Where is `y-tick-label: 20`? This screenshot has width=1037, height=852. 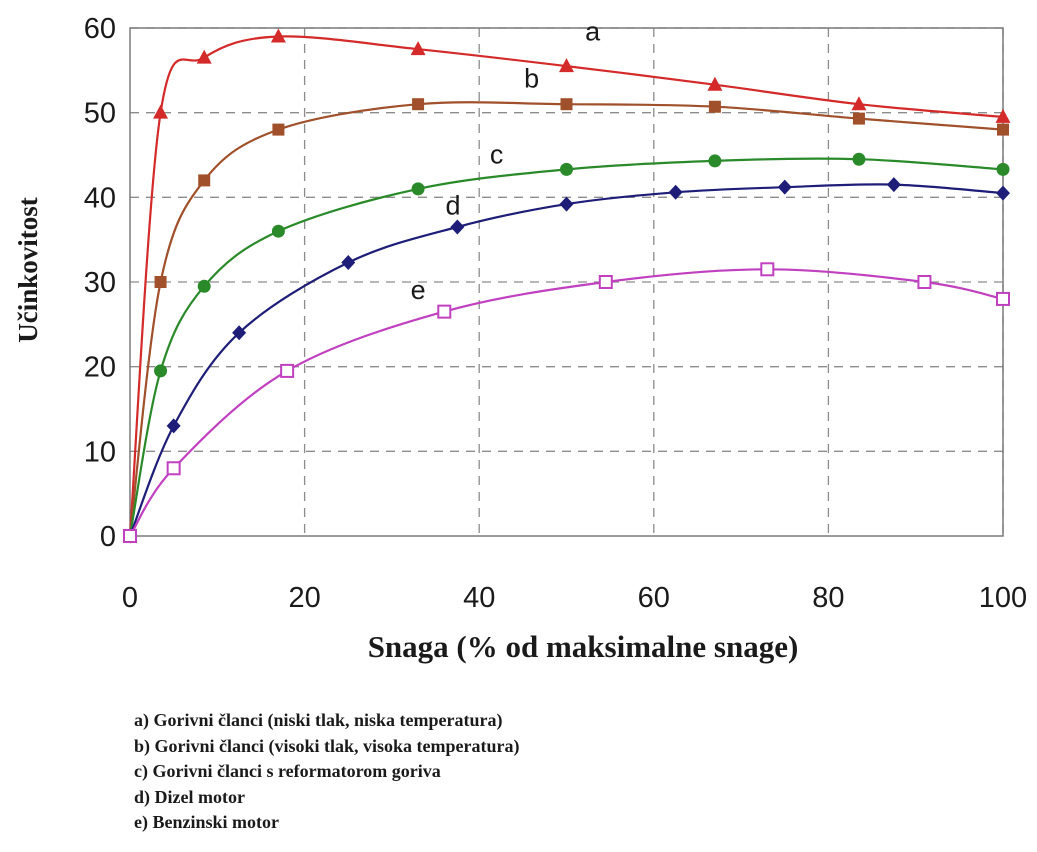 y-tick-label: 20 is located at coordinates (100, 368).